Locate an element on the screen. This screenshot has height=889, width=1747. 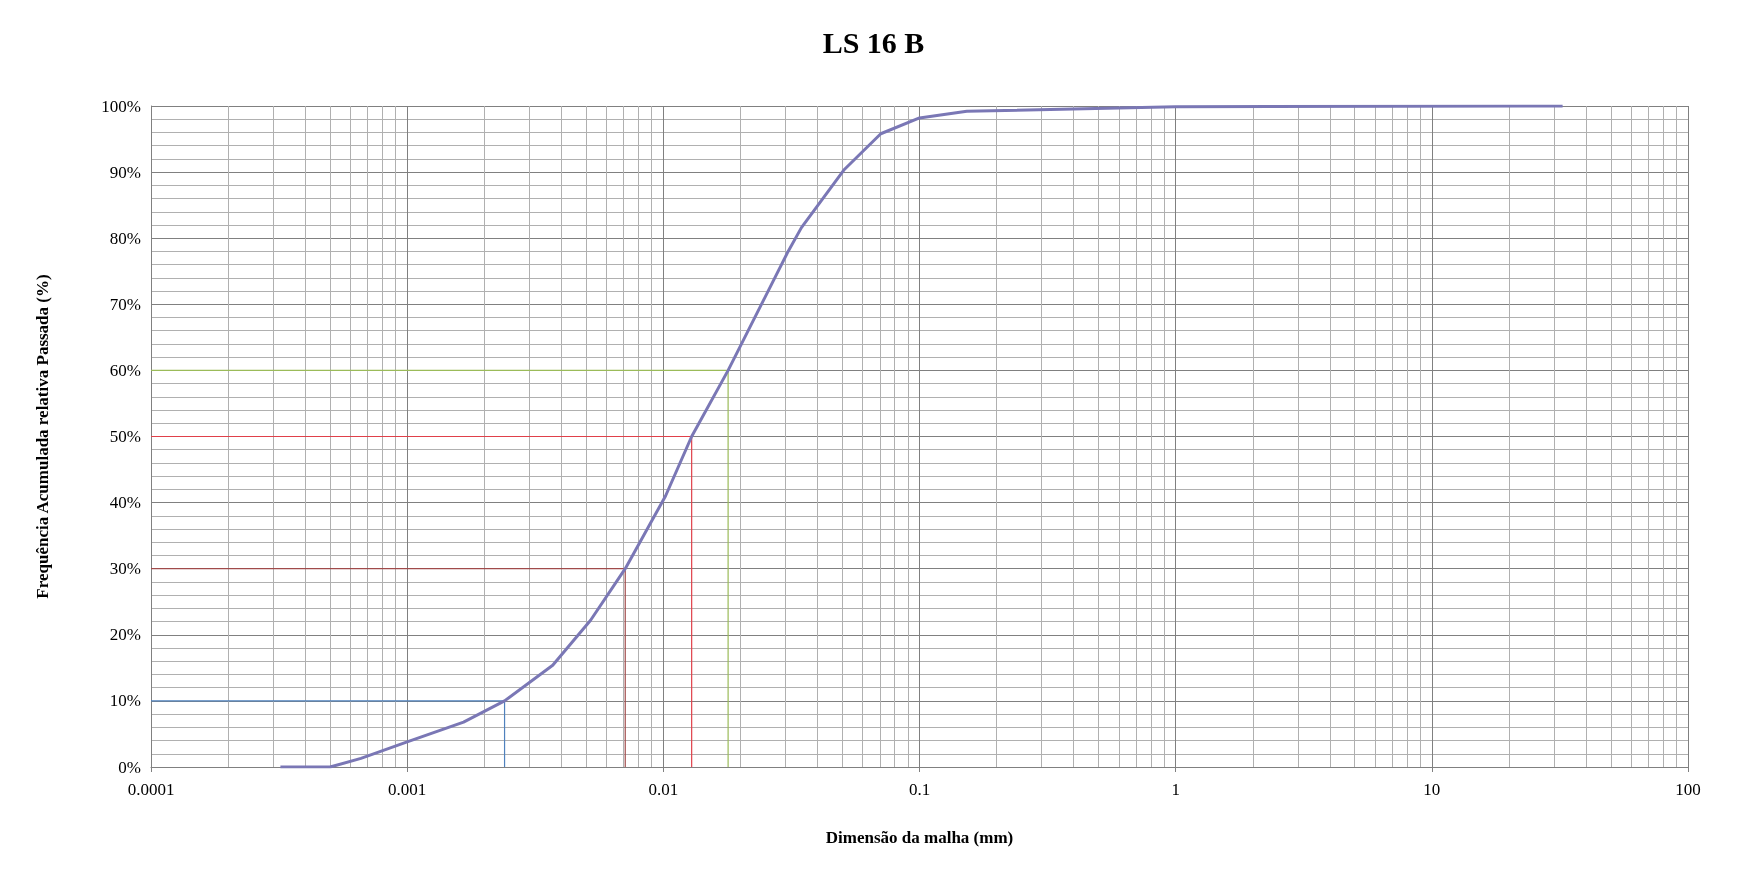
y-tick-label: 50% is located at coordinates (125, 436).